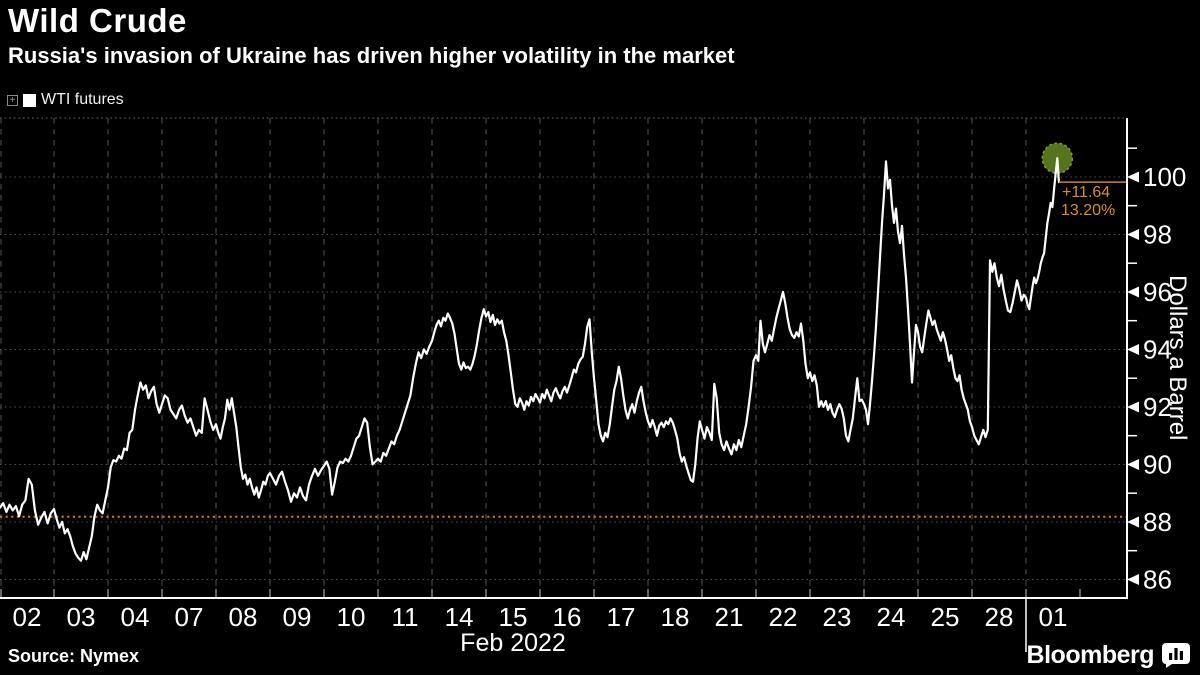 The width and height of the screenshot is (1200, 675). What do you see at coordinates (513, 617) in the screenshot?
I see `x-tick-label: 15` at bounding box center [513, 617].